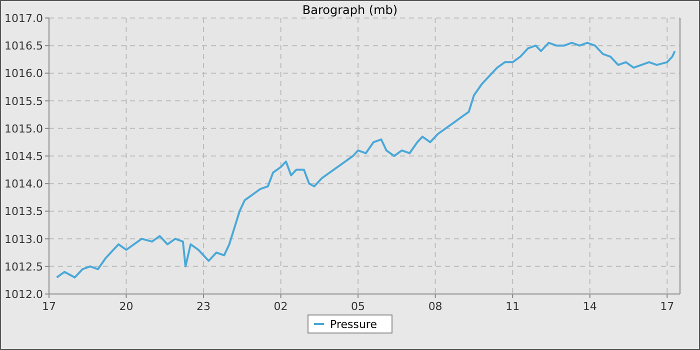  I want to click on x-tick-label: 11, so click(513, 306).